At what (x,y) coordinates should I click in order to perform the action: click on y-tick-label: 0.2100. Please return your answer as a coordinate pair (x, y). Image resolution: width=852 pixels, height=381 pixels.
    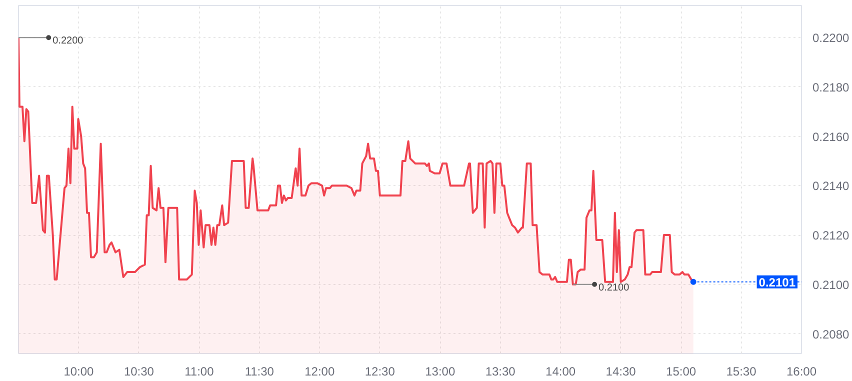
    Looking at the image, I should click on (831, 285).